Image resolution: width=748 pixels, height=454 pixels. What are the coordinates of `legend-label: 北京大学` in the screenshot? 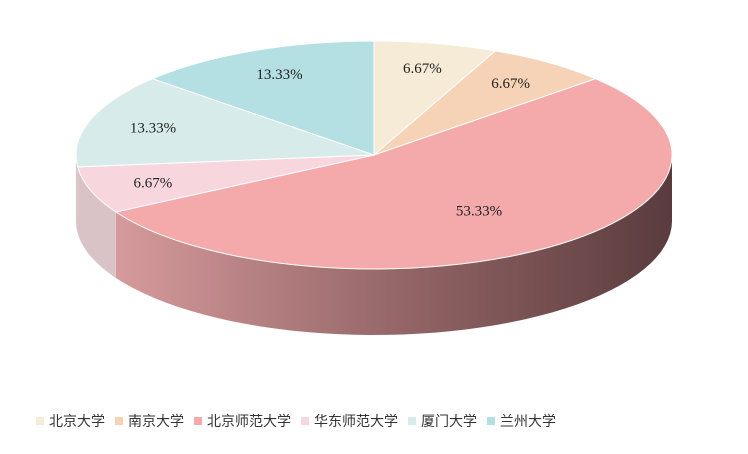 It's located at (77, 422).